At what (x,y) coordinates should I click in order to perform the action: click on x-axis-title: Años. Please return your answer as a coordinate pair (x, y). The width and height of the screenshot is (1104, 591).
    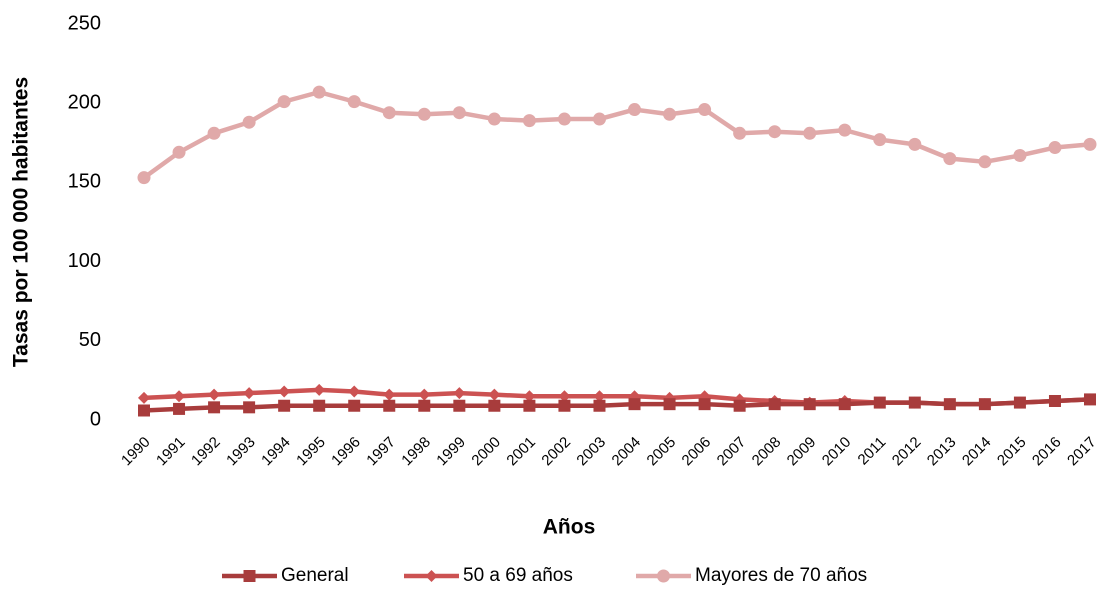
    Looking at the image, I should click on (569, 527).